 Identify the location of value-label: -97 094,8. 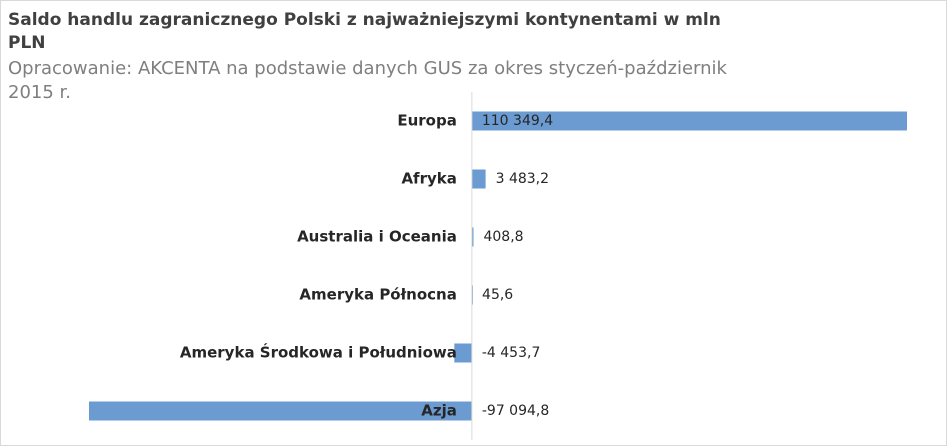
(515, 411).